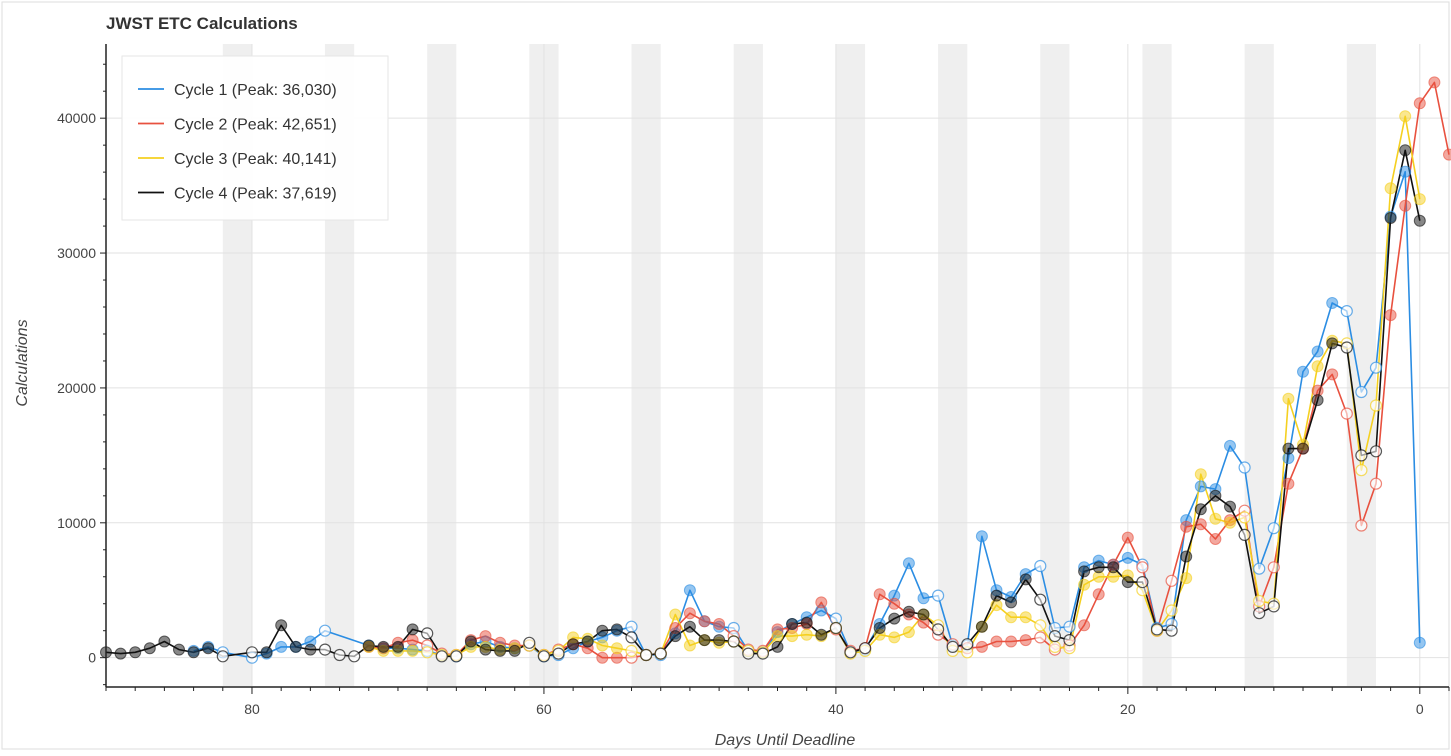 The height and width of the screenshot is (756, 1451). What do you see at coordinates (92, 658) in the screenshot?
I see `y-tick-label: 0` at bounding box center [92, 658].